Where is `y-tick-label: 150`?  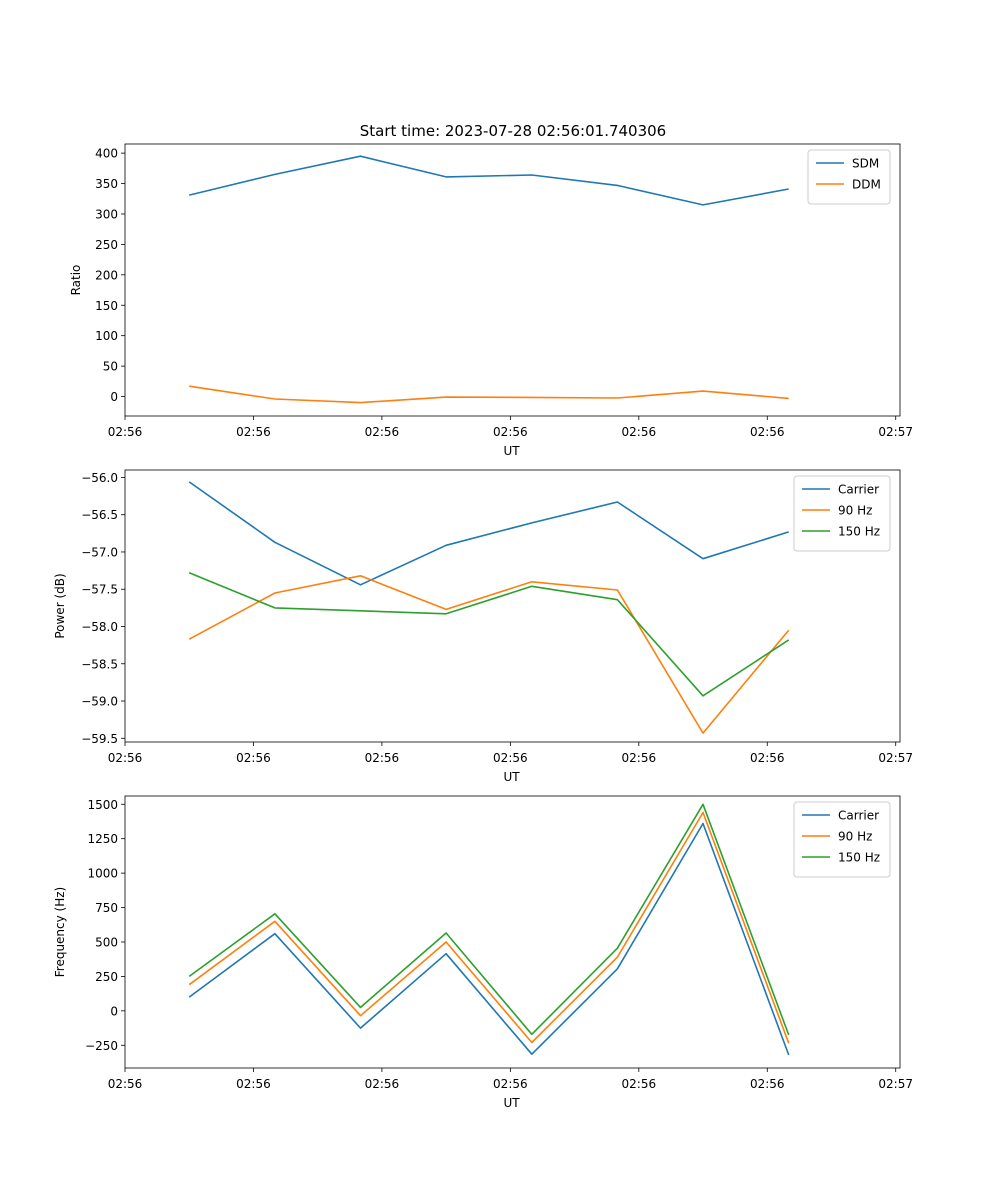 y-tick-label: 150 is located at coordinates (106, 306).